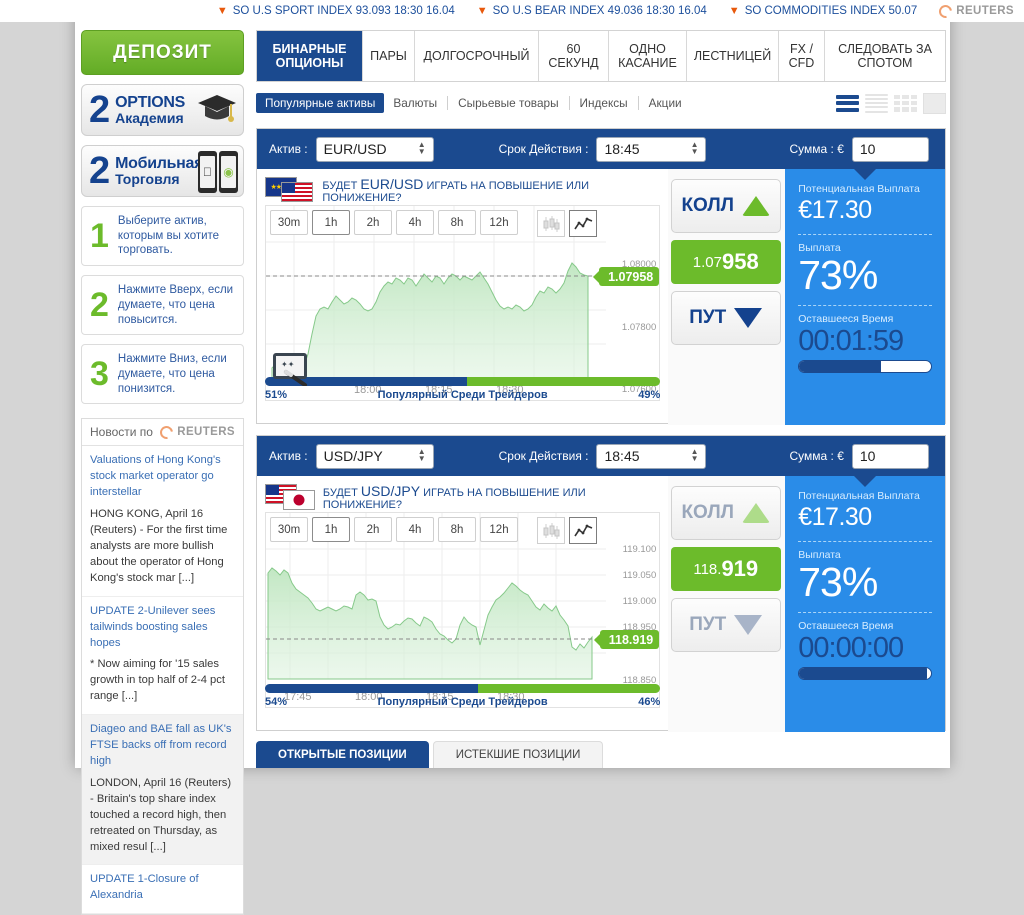 The height and width of the screenshot is (915, 1024). I want to click on ticker-item: ▼ SO U.S BEAR INDEX 49.036 18:30 16.04, so click(592, 11).